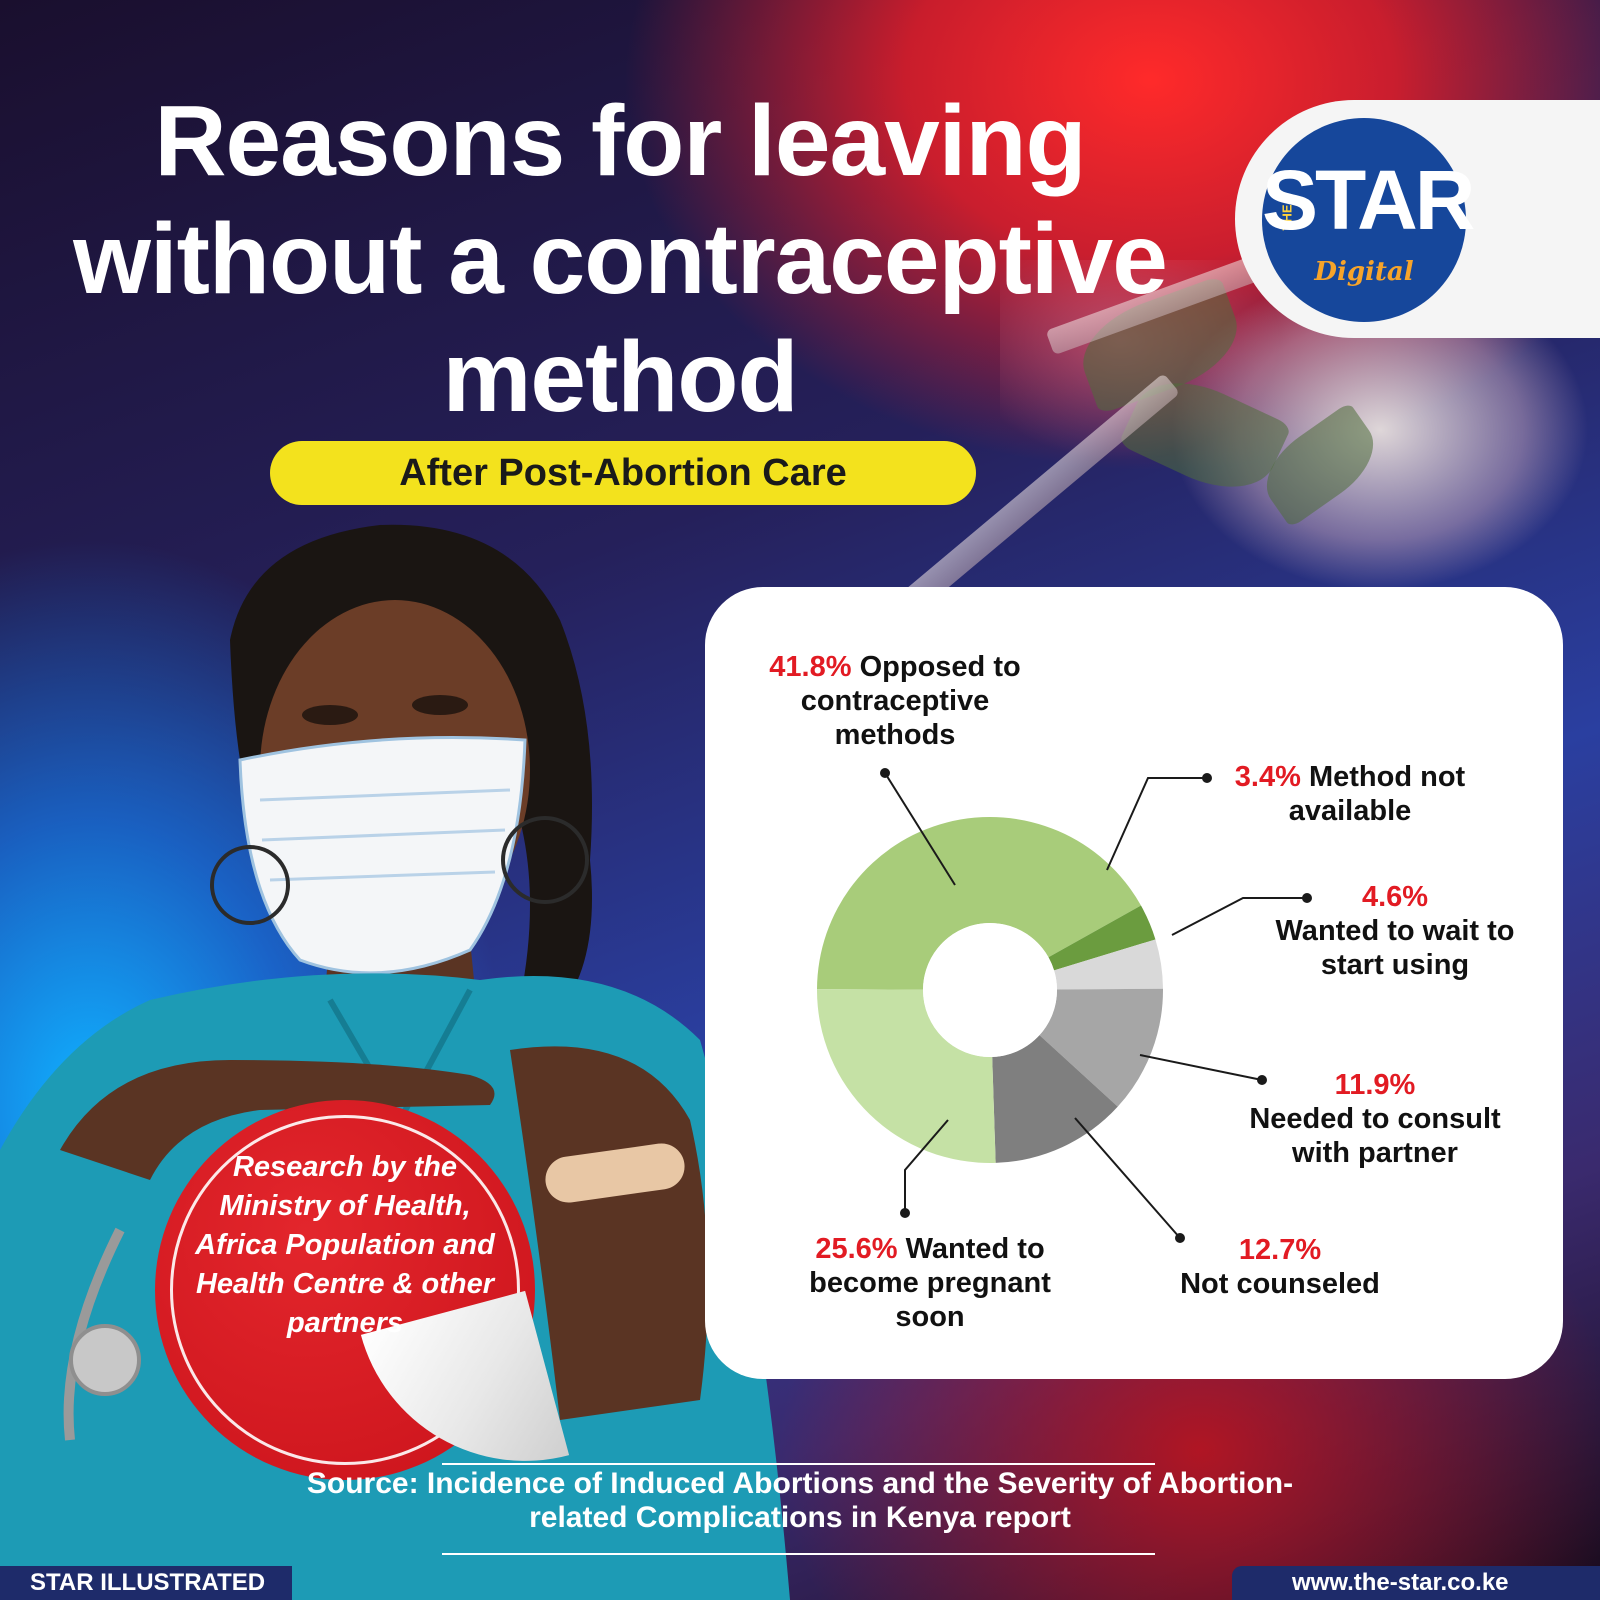 The image size is (1600, 1600). Describe the element at coordinates (1307, 898) in the screenshot. I see `leader-wanted-to-wait-dot` at that location.